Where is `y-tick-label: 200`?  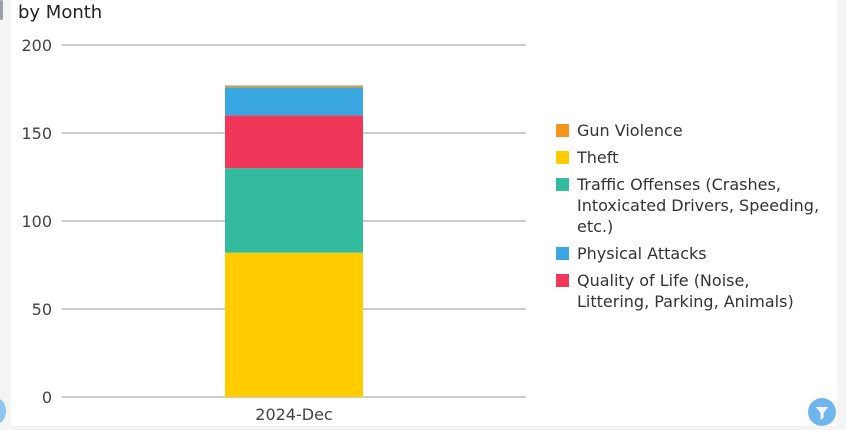
y-tick-label: 200 is located at coordinates (36, 45).